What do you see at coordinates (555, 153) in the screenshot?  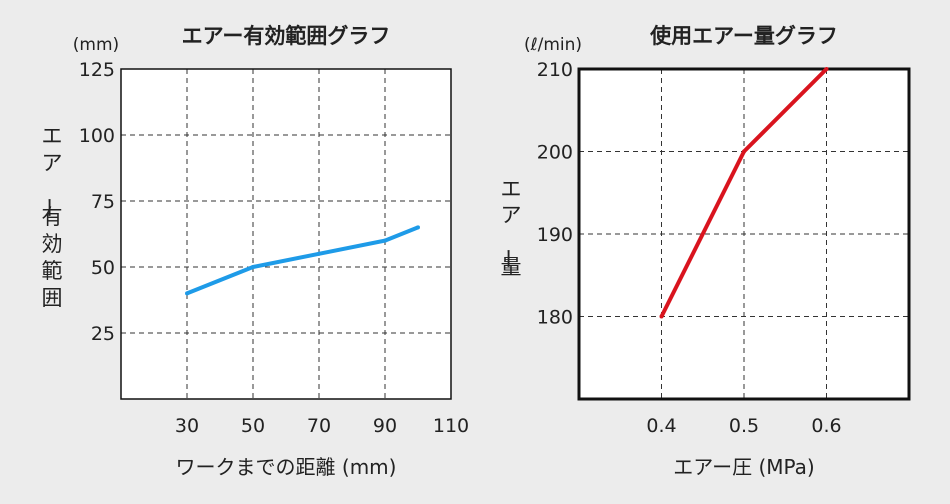 I see `y-tick-label: 200` at bounding box center [555, 153].